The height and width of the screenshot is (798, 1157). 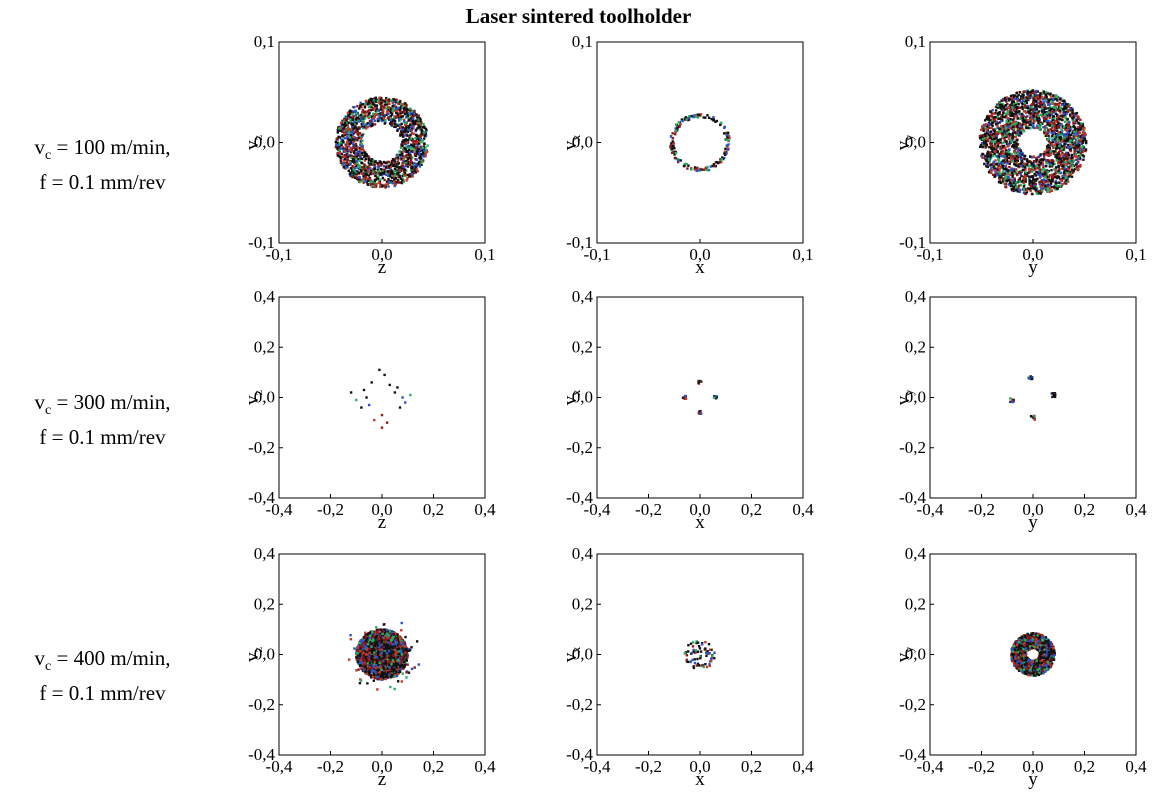 What do you see at coordinates (40, 147) in the screenshot?
I see `vc-symbol: v` at bounding box center [40, 147].